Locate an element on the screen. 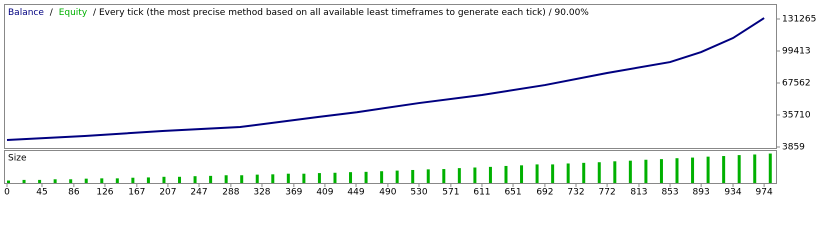  x-tick-label: 126 is located at coordinates (104, 193).